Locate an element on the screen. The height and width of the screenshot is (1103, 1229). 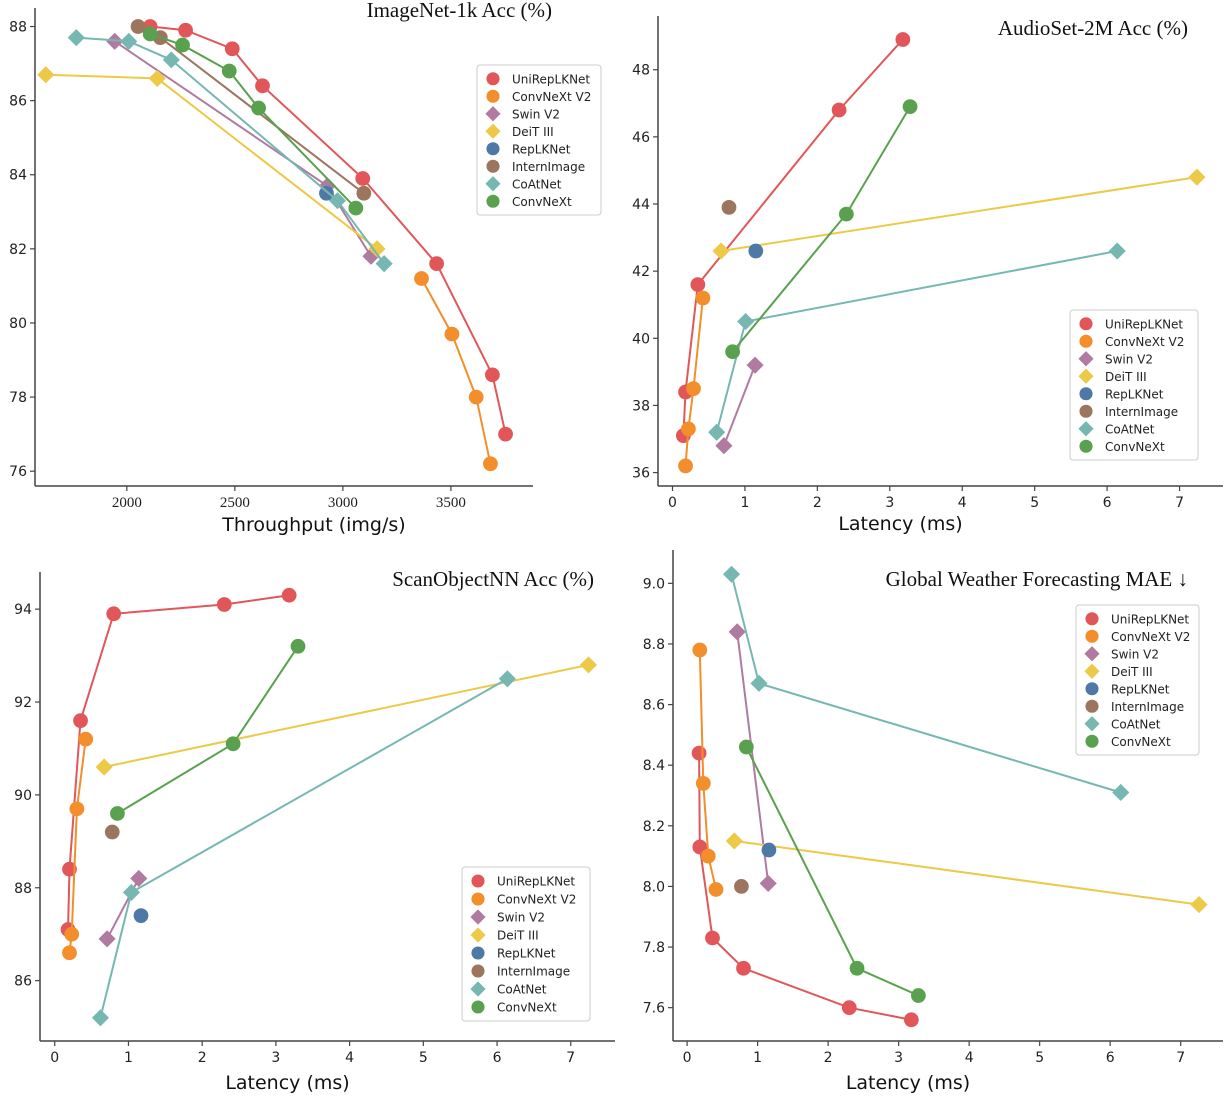
y-tick-label: 90 is located at coordinates (23, 796).